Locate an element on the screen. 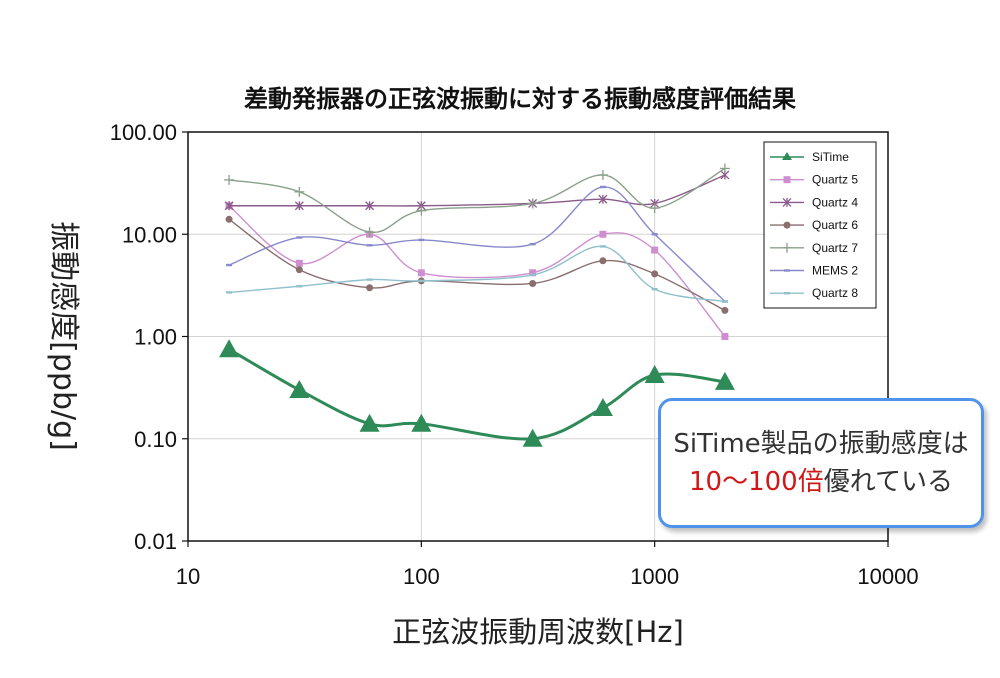 This screenshot has width=1000, height=678. legend-item-quartz-7: Quartz 7 is located at coordinates (814, 248).